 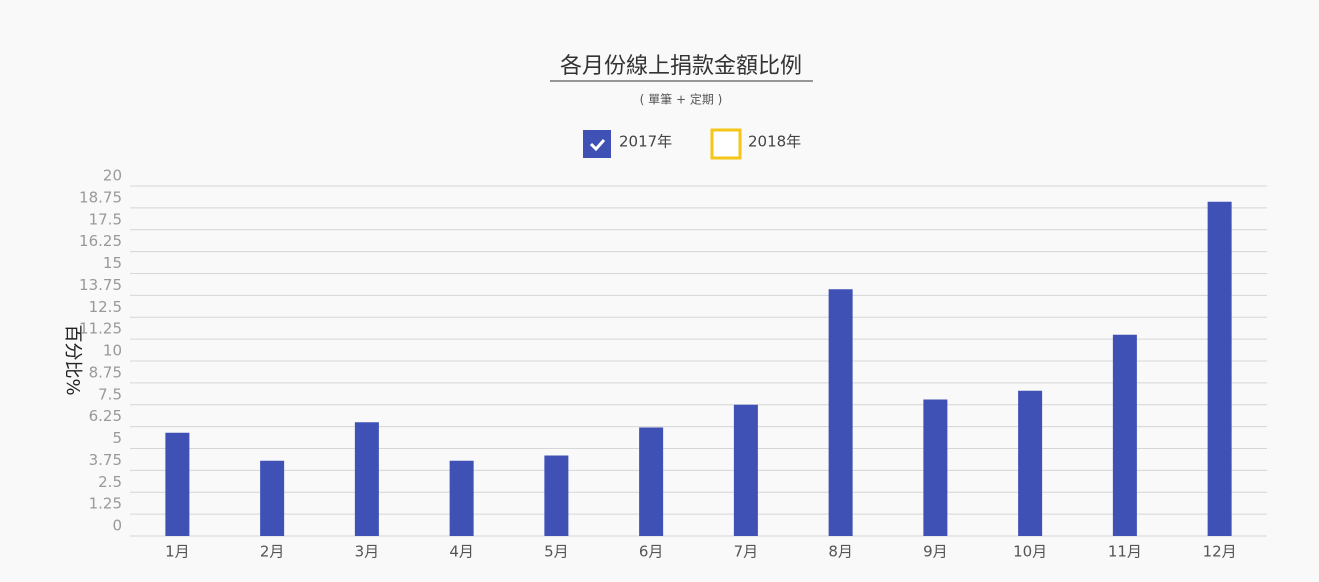 I want to click on x-tick-label: 4月, so click(x=461, y=552).